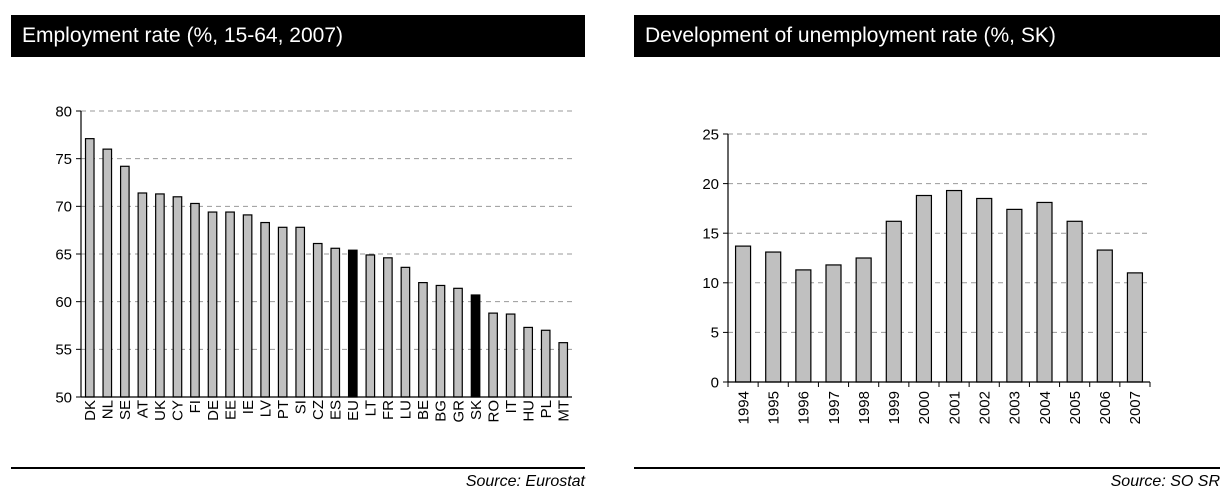 The image size is (1220, 501). Describe the element at coordinates (893, 301) in the screenshot. I see `bar-1999` at that location.